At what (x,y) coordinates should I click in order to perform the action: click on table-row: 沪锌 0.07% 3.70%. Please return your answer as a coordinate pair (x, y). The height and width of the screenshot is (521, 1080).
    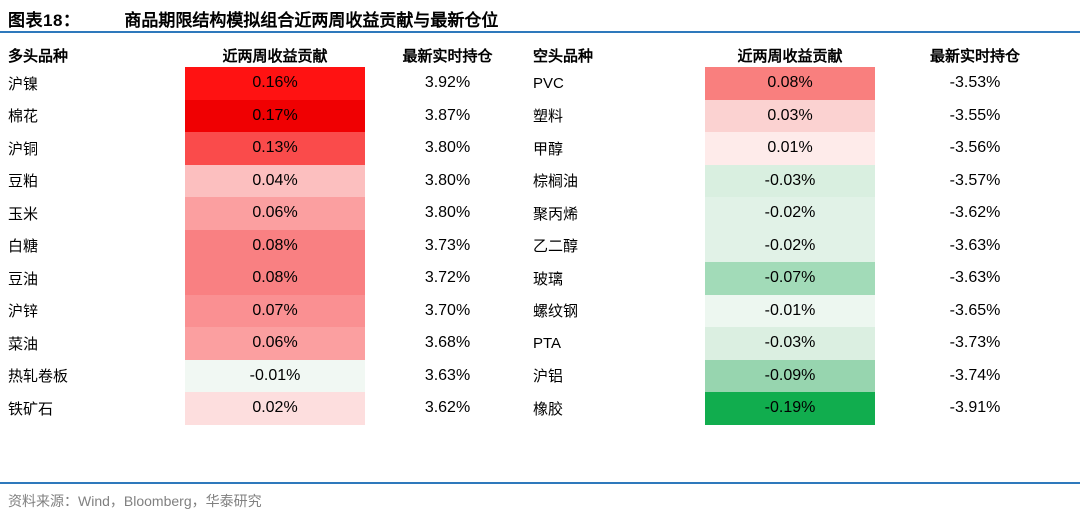
    Looking at the image, I should click on (269, 310).